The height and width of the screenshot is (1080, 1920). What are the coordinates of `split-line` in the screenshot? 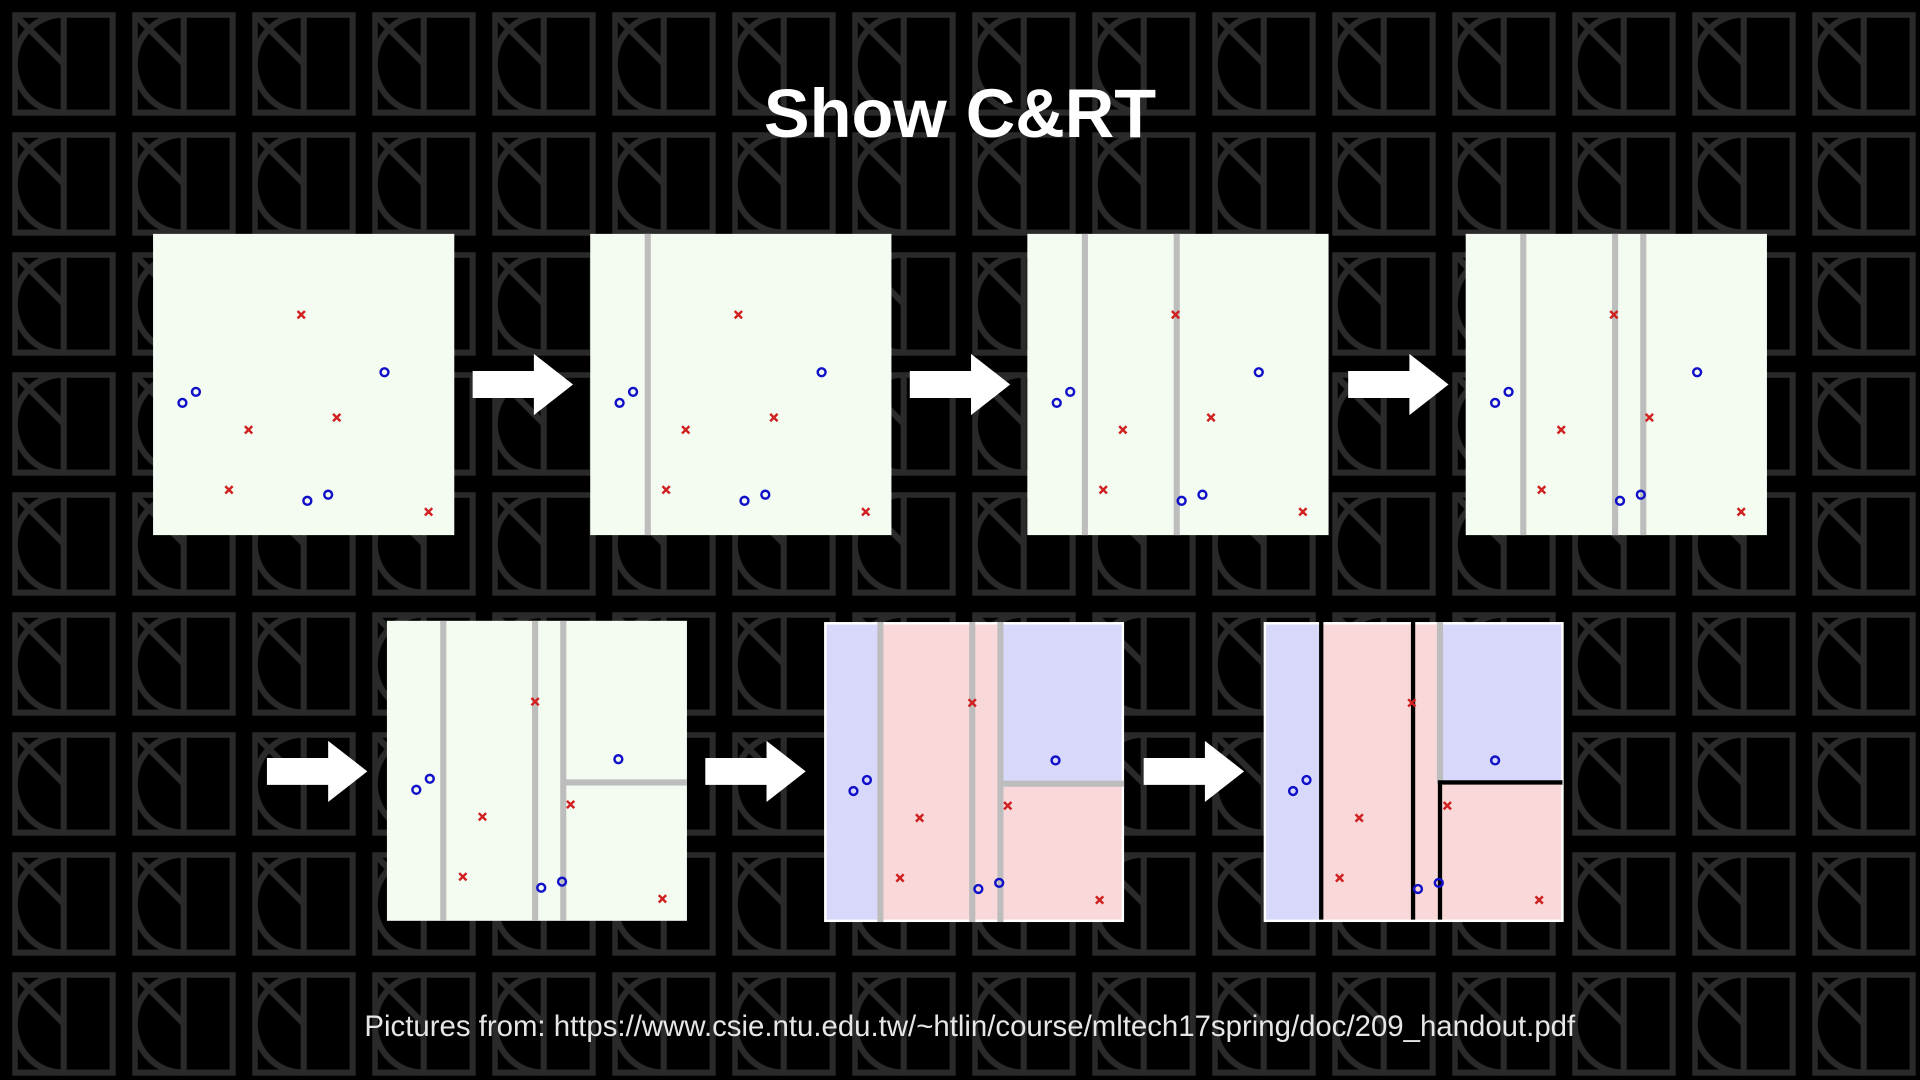 It's located at (1500, 850).